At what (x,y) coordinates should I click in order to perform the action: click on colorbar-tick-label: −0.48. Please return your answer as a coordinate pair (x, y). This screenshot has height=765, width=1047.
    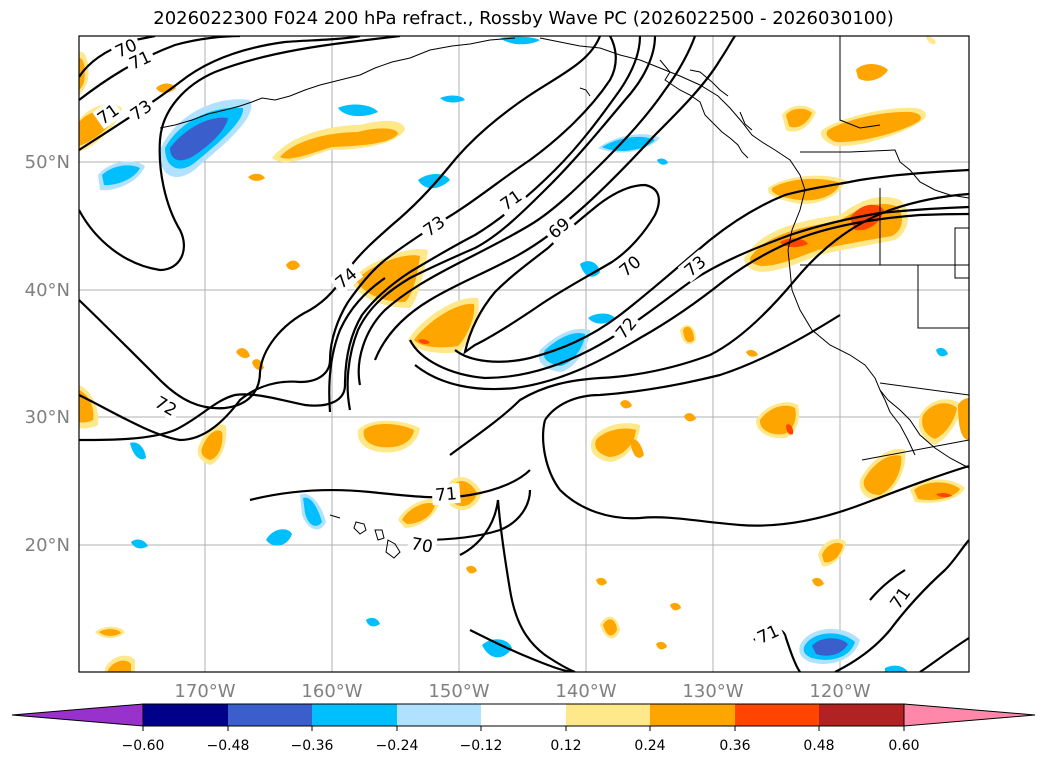
    Looking at the image, I should click on (228, 746).